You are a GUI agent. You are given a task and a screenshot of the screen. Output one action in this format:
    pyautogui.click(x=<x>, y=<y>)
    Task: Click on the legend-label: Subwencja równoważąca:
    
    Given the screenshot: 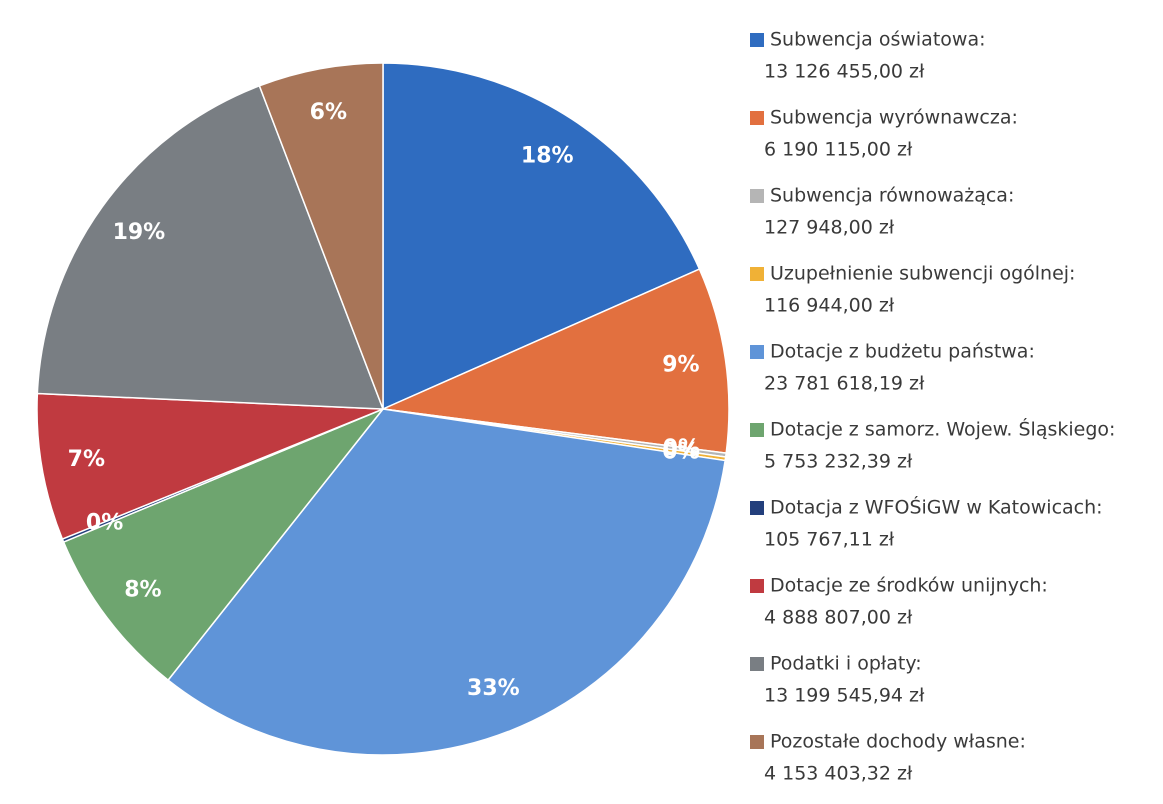 What is the action you would take?
    pyautogui.click(x=892, y=196)
    